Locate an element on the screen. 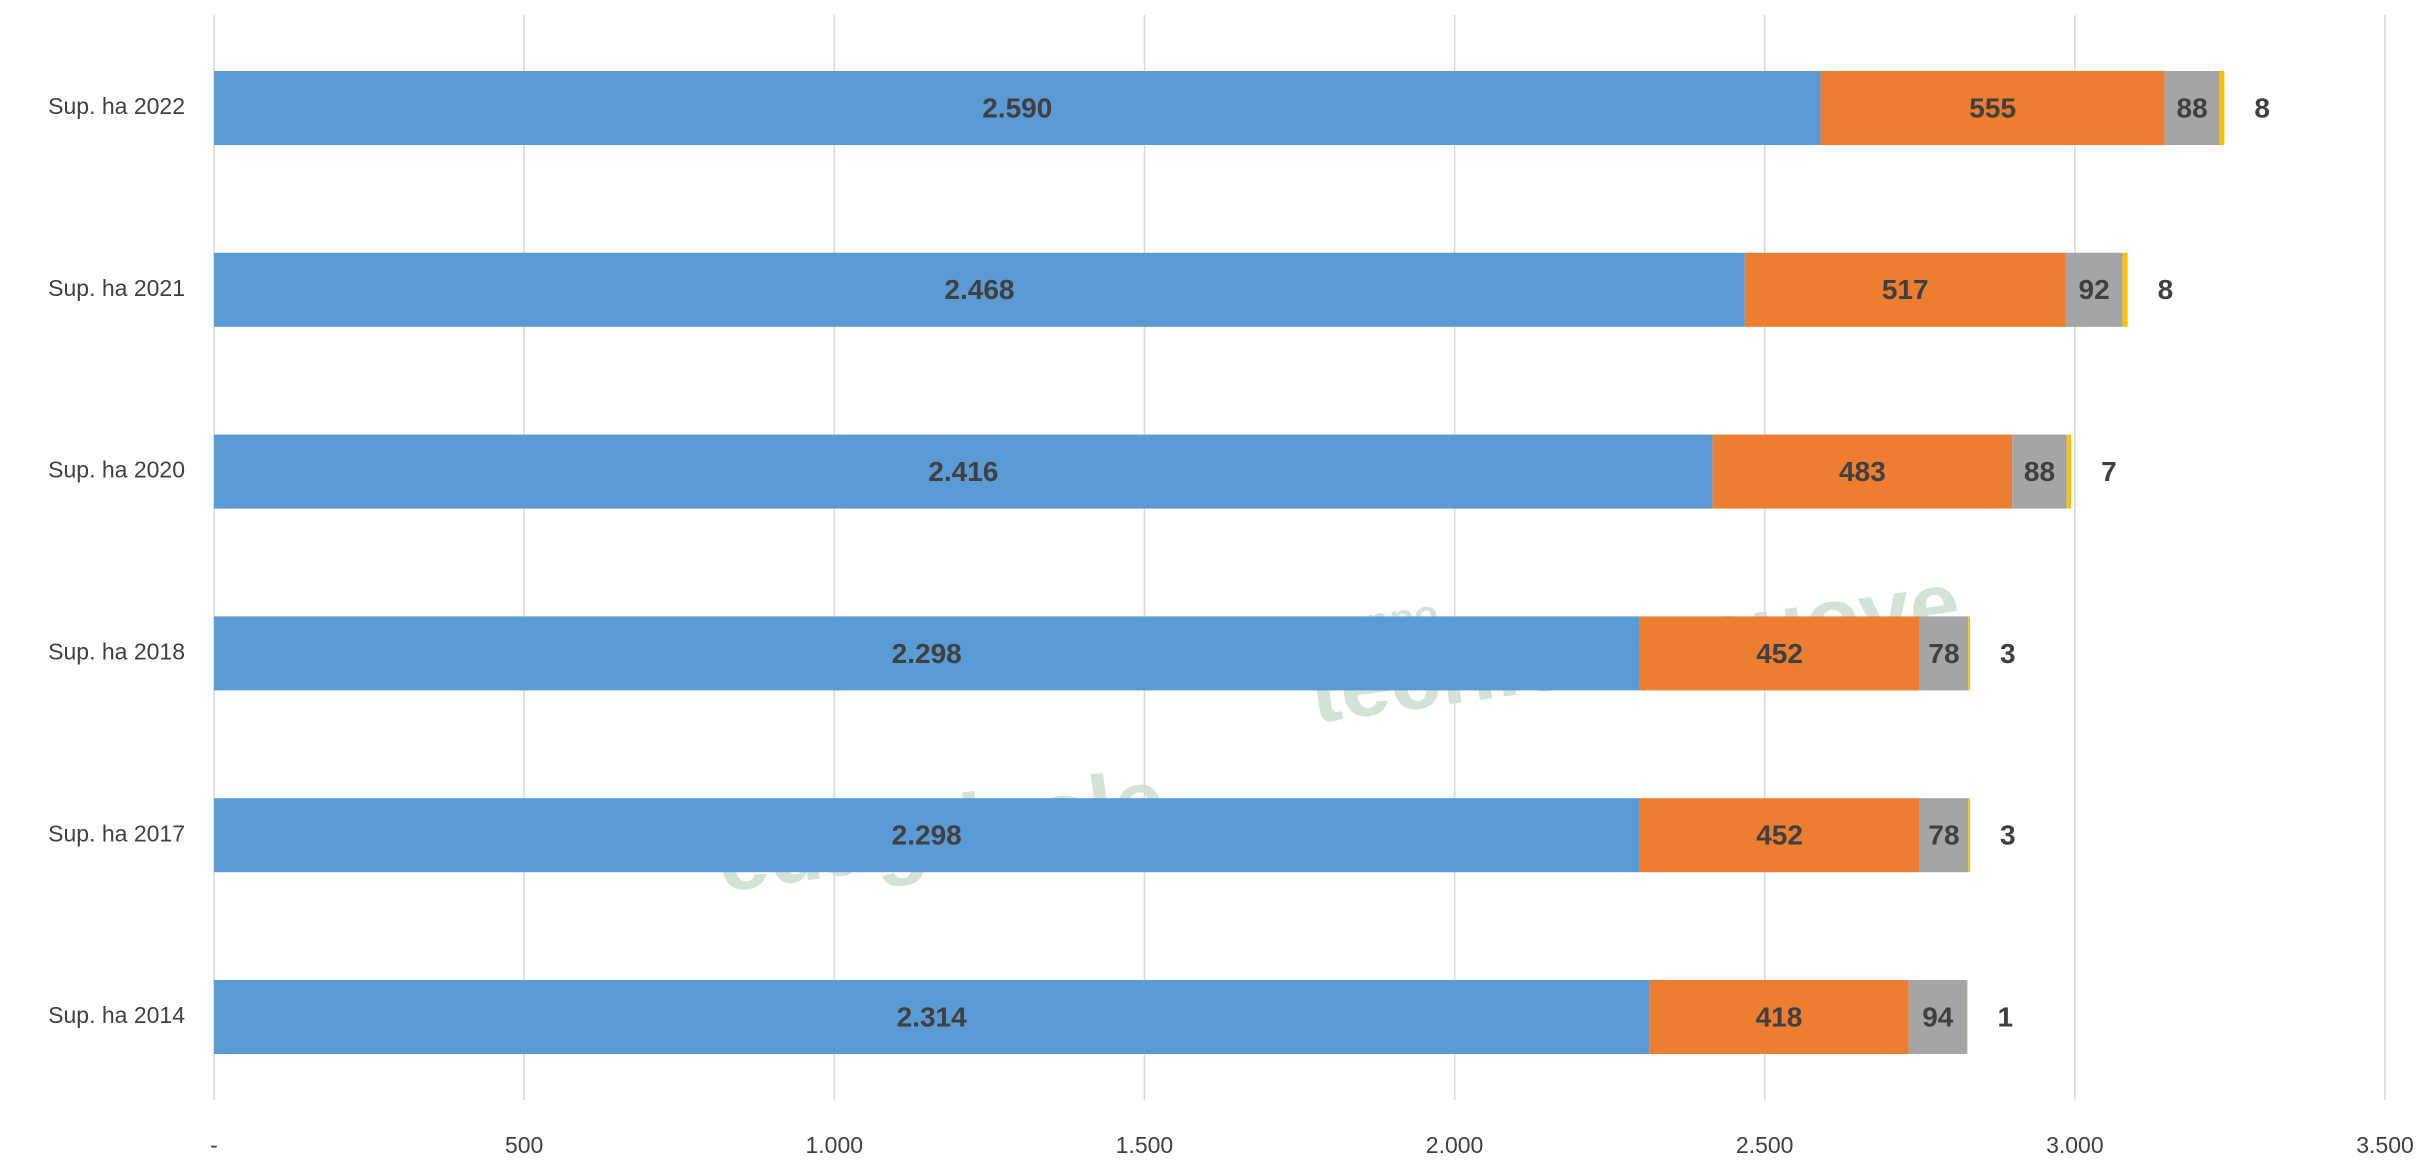  x-tick-label: 500 is located at coordinates (524, 1145).